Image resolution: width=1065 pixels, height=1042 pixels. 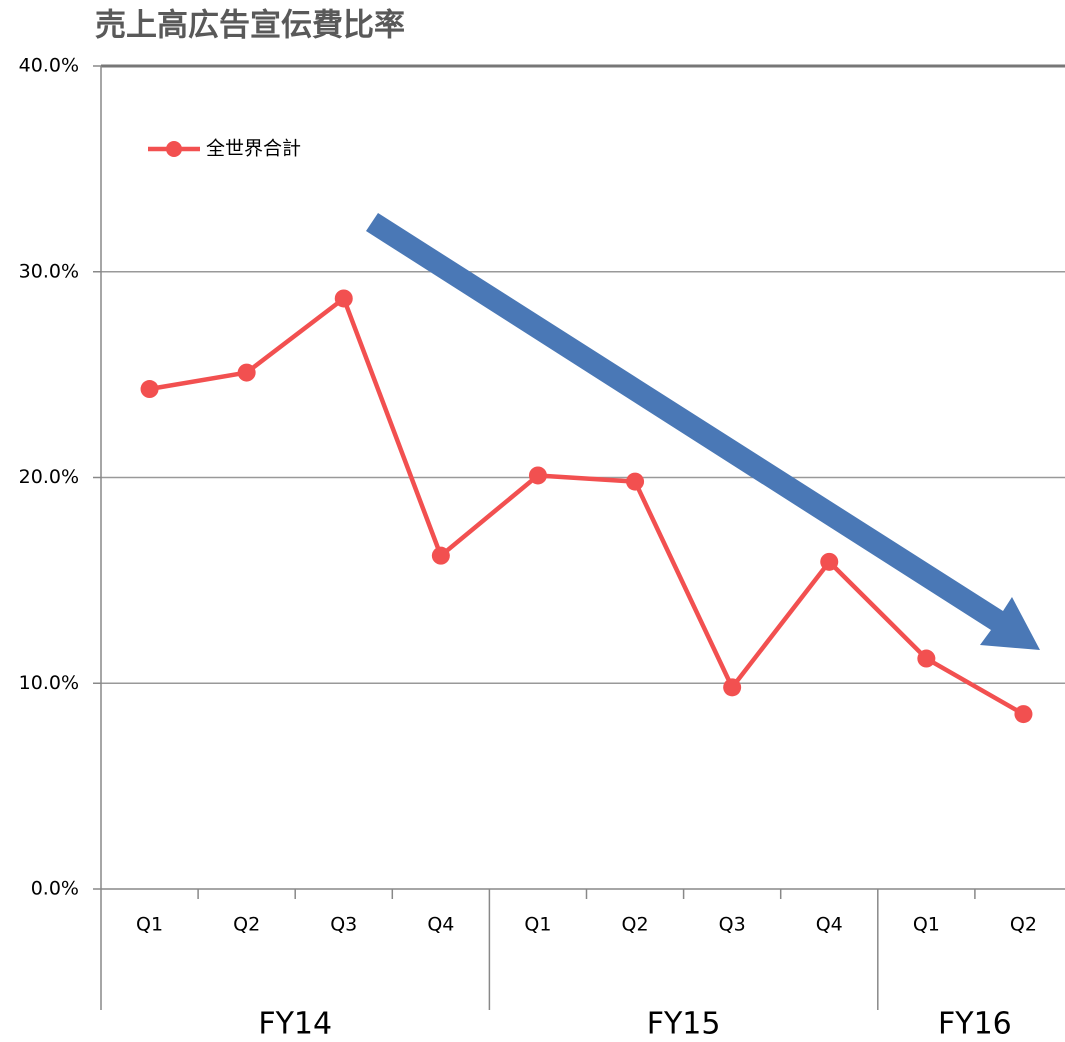 I want to click on chart-title: 売上高広告宣伝費比率, so click(x=250, y=26).